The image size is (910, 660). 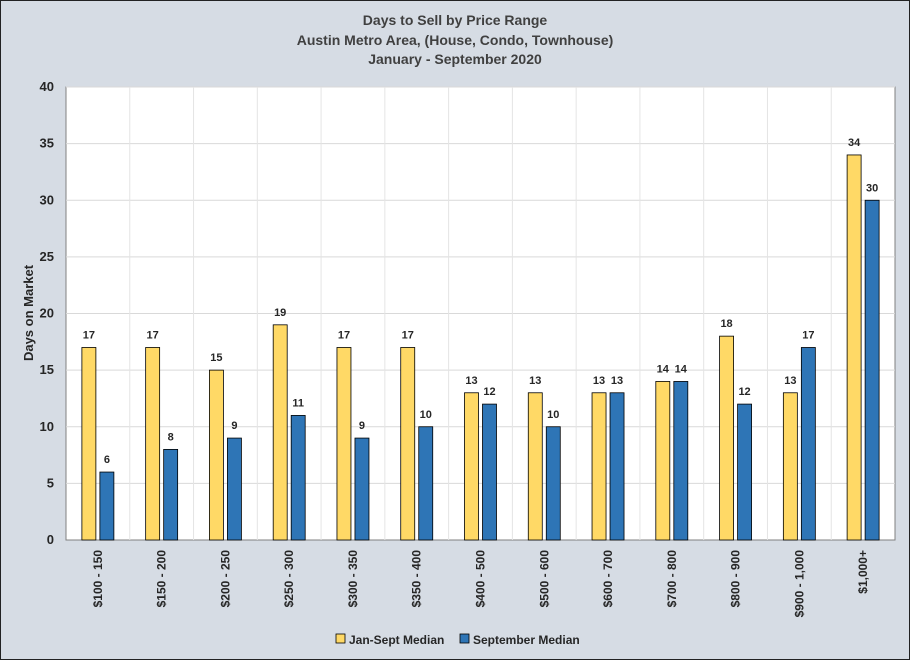 What do you see at coordinates (50, 539) in the screenshot?
I see `y-tick-label: 0` at bounding box center [50, 539].